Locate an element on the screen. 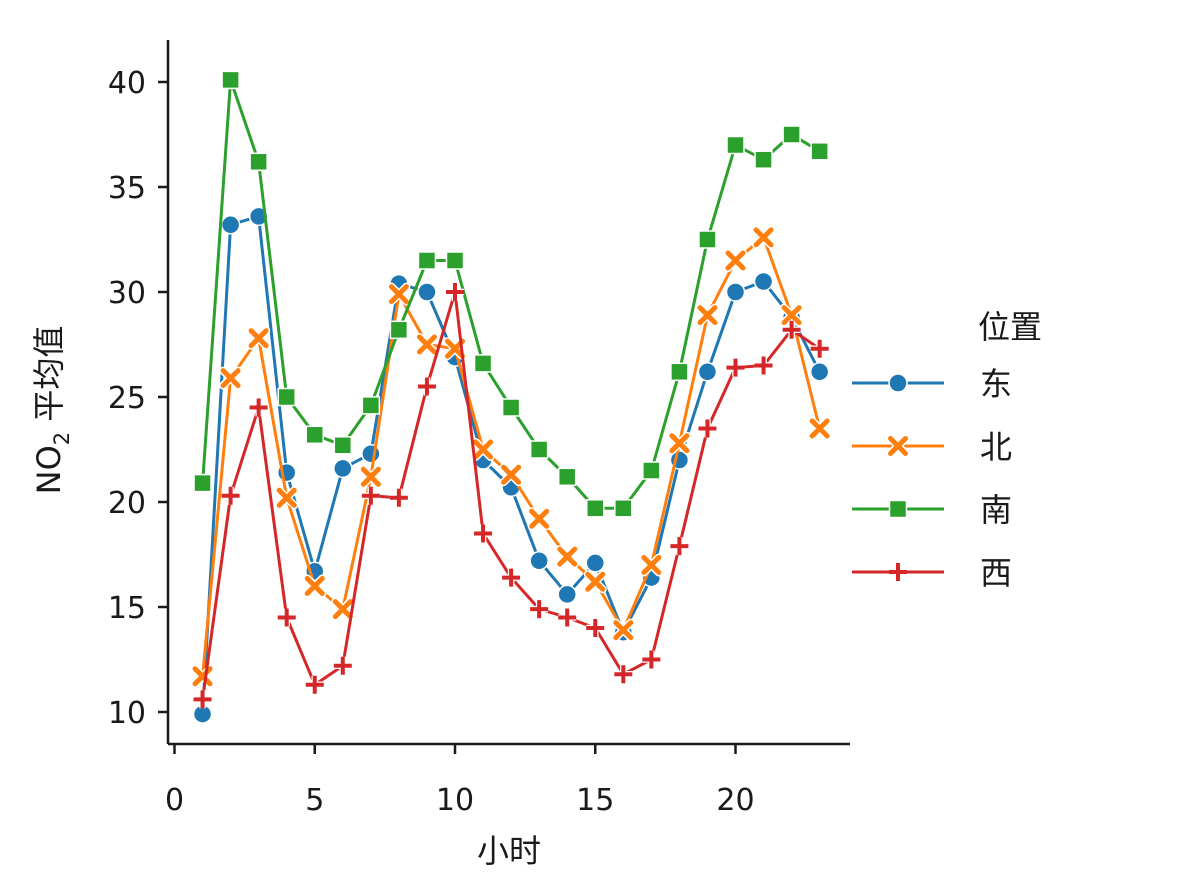 This screenshot has height=896, width=1190. y-ticks: 10 15 20 25 30 35 40 is located at coordinates (138, 398).